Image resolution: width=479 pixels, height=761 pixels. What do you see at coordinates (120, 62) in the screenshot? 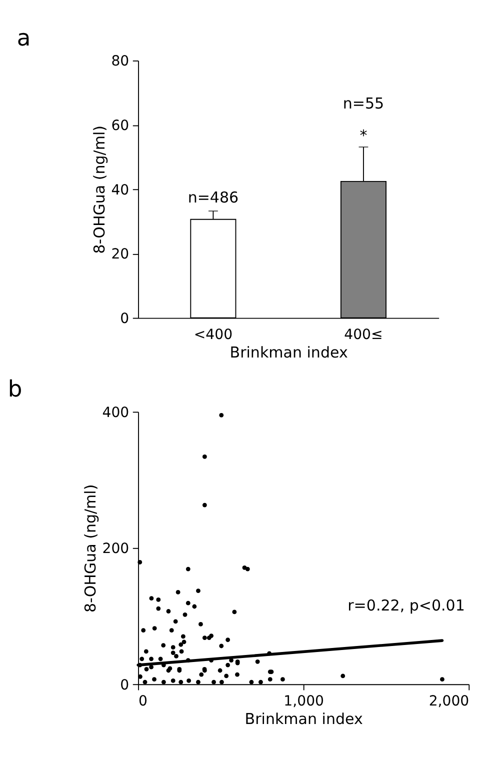
I see `y-tick-label: 80` at bounding box center [120, 62].